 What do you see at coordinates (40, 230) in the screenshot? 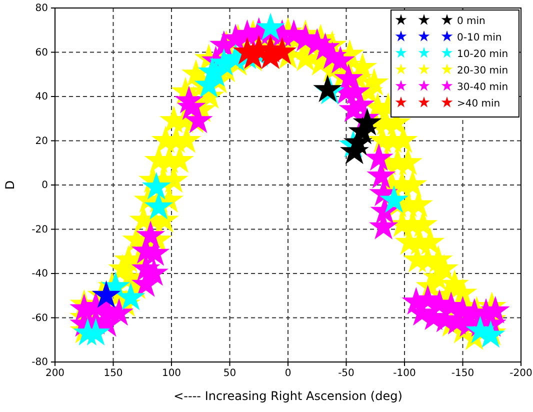
I see `y-tick-label: -20` at bounding box center [40, 230].